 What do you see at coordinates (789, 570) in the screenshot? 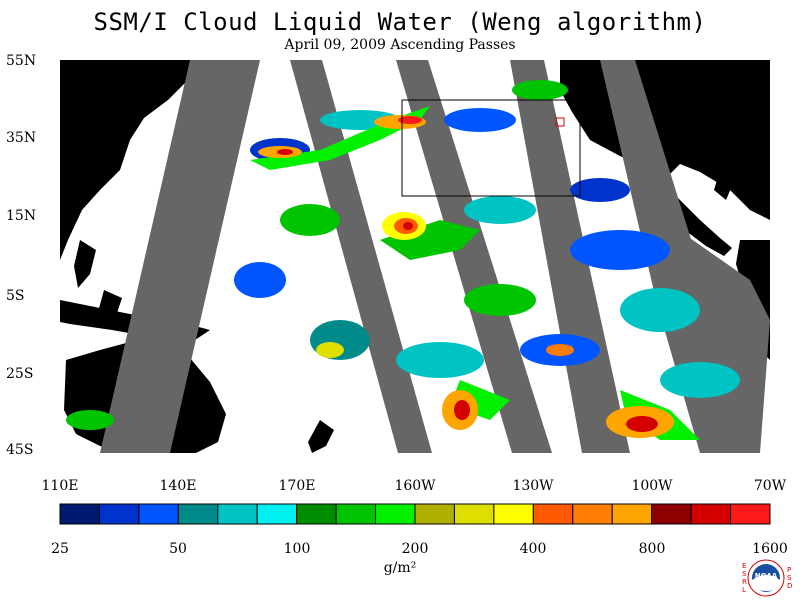
I see `svg-text: P` at bounding box center [789, 570].